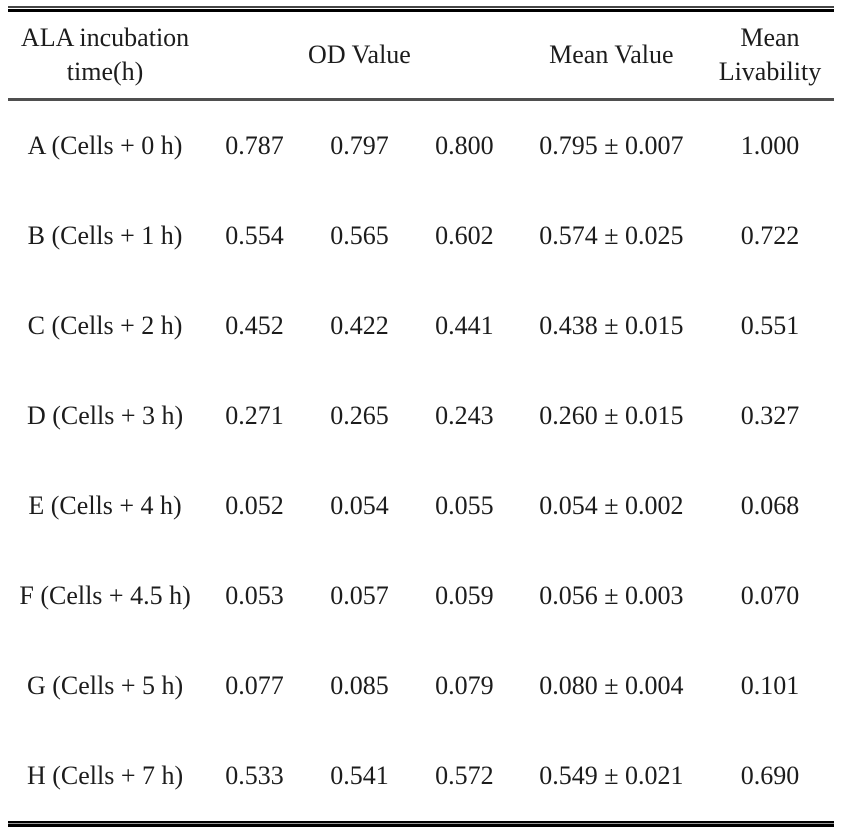 The image size is (842, 833). What do you see at coordinates (359, 505) in the screenshot?
I see `od-value-2: 0.054` at bounding box center [359, 505].